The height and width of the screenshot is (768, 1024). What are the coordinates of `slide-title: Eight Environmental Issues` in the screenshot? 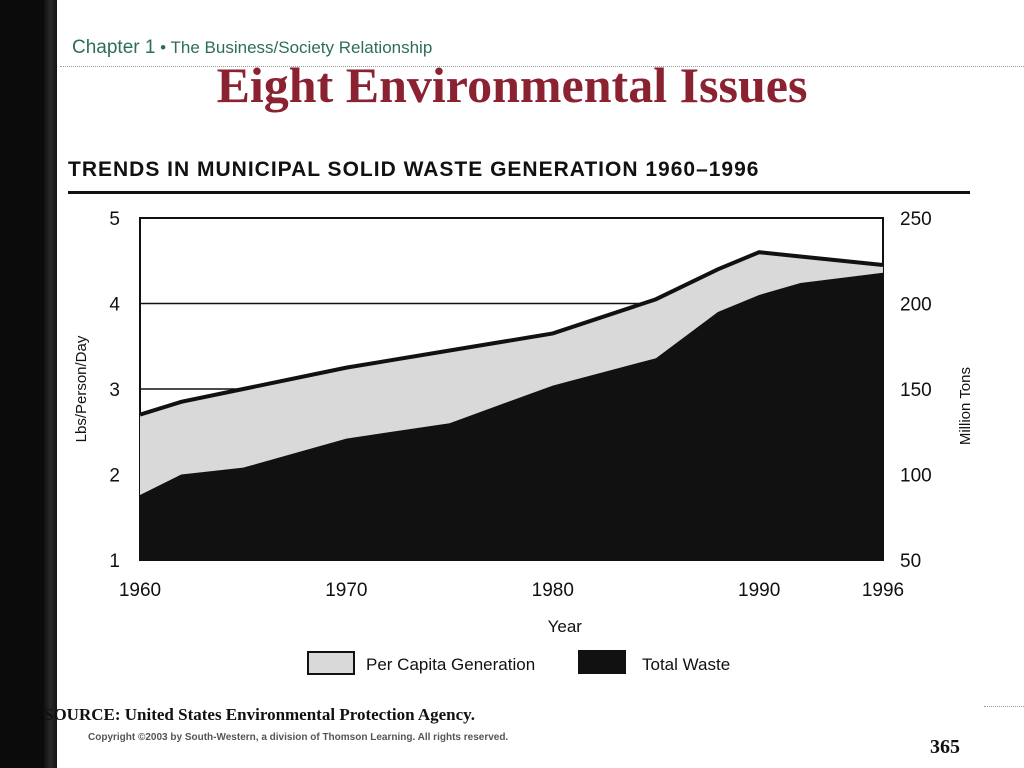 It's located at (512, 85).